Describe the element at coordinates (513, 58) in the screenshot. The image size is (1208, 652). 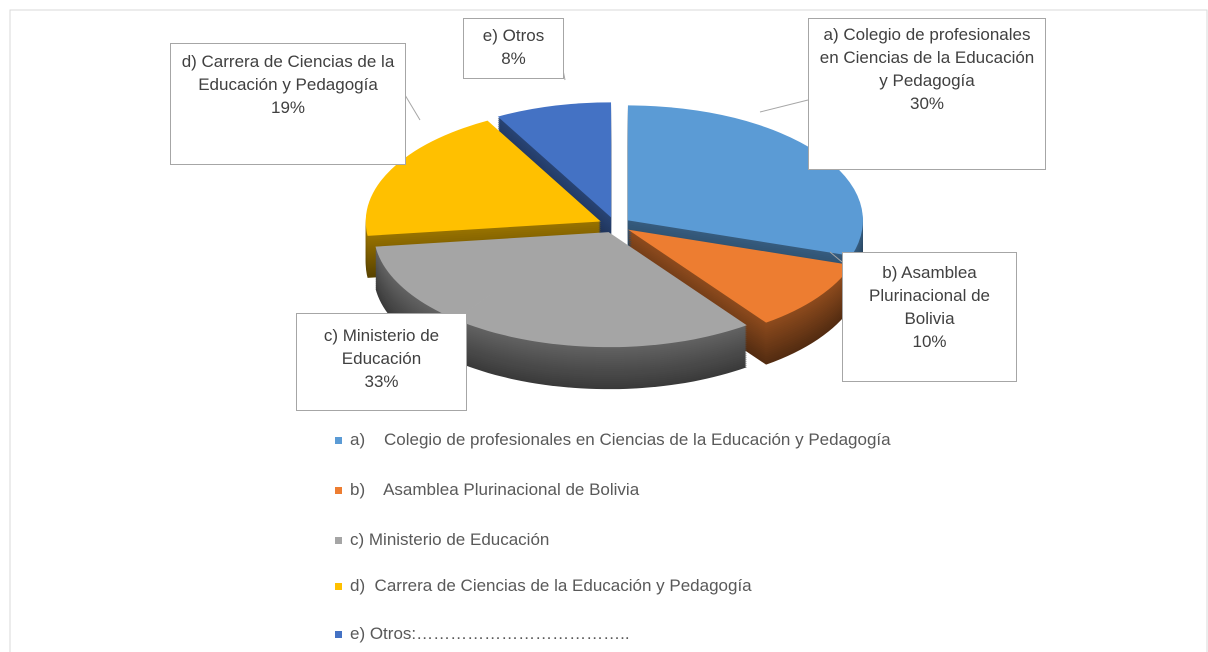
I see `callout-value: 8%` at that location.